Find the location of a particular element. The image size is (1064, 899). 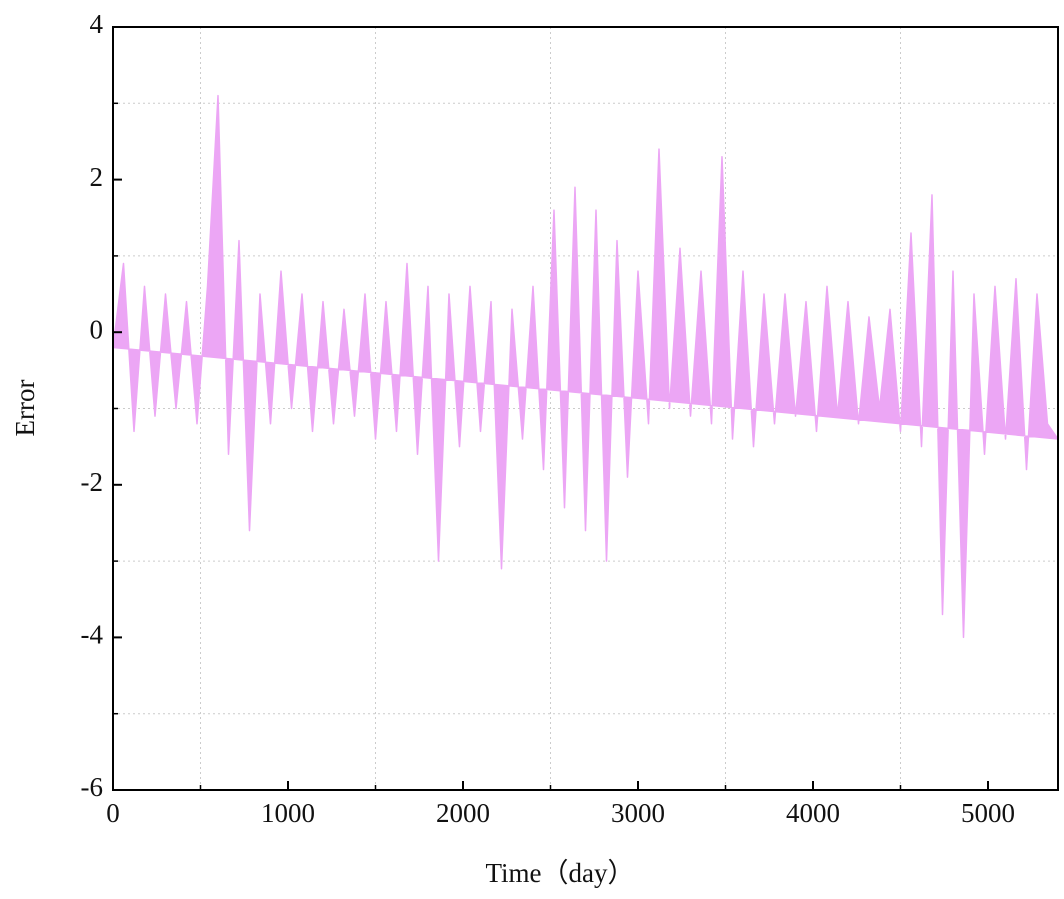

x-tick-label: 4000 is located at coordinates (813, 813).